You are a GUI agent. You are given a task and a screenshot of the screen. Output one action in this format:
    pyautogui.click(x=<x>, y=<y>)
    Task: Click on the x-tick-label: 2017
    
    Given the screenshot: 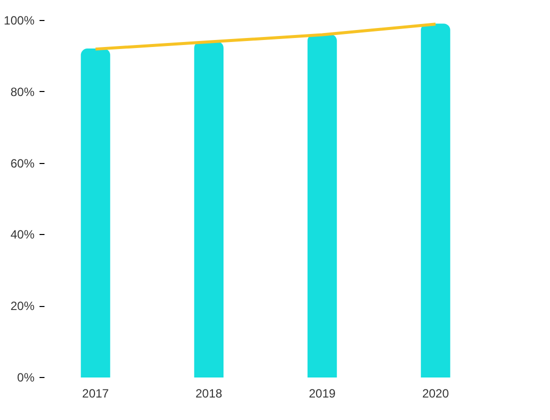 What is the action you would take?
    pyautogui.click(x=96, y=393)
    